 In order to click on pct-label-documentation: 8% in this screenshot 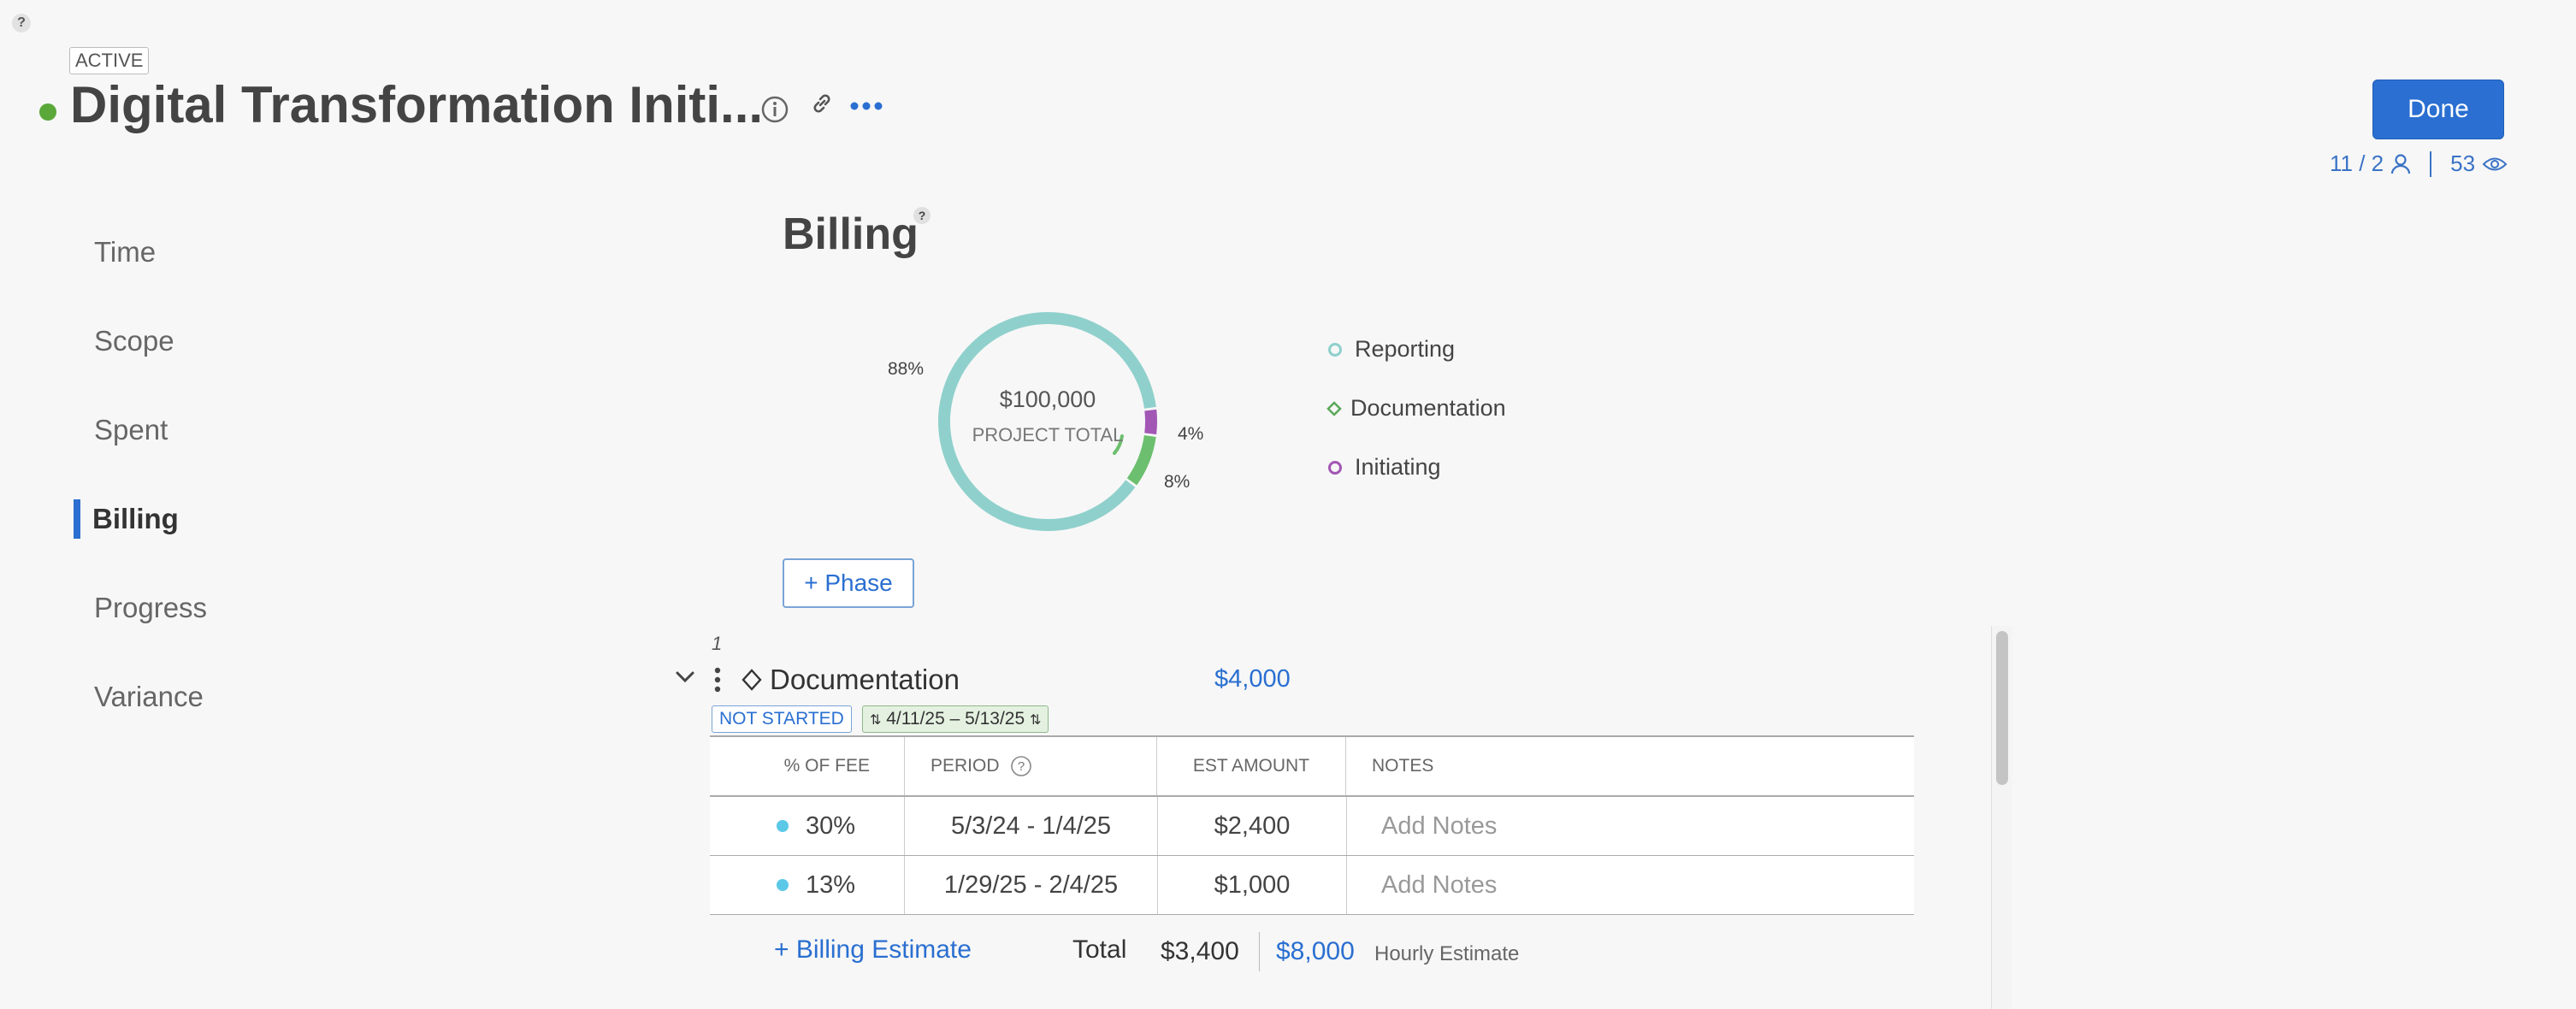, I will do `click(1177, 482)`.